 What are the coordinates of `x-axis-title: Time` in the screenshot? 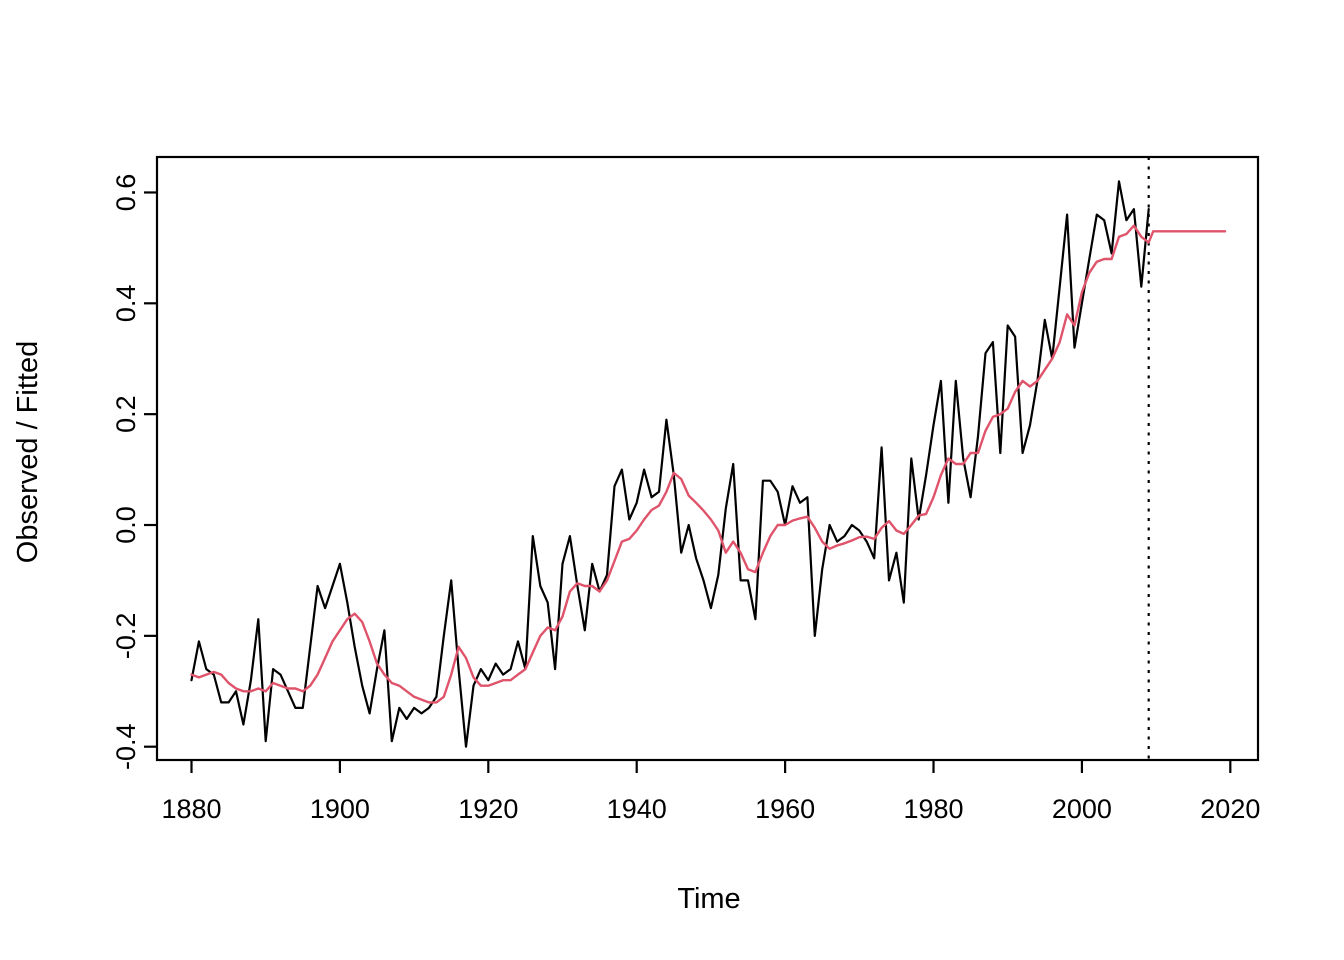 It's located at (708, 899).